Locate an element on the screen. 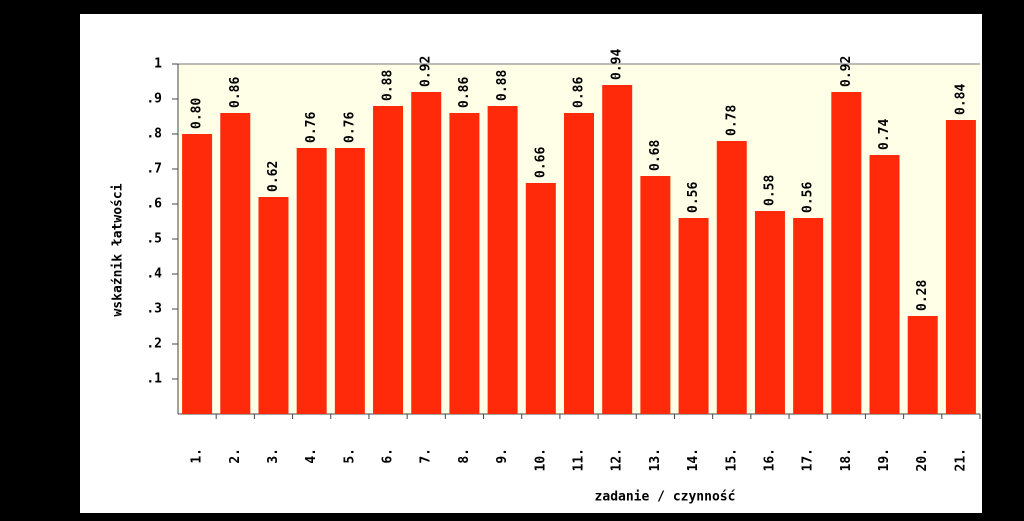  x-tick-label: 5. is located at coordinates (349, 456).